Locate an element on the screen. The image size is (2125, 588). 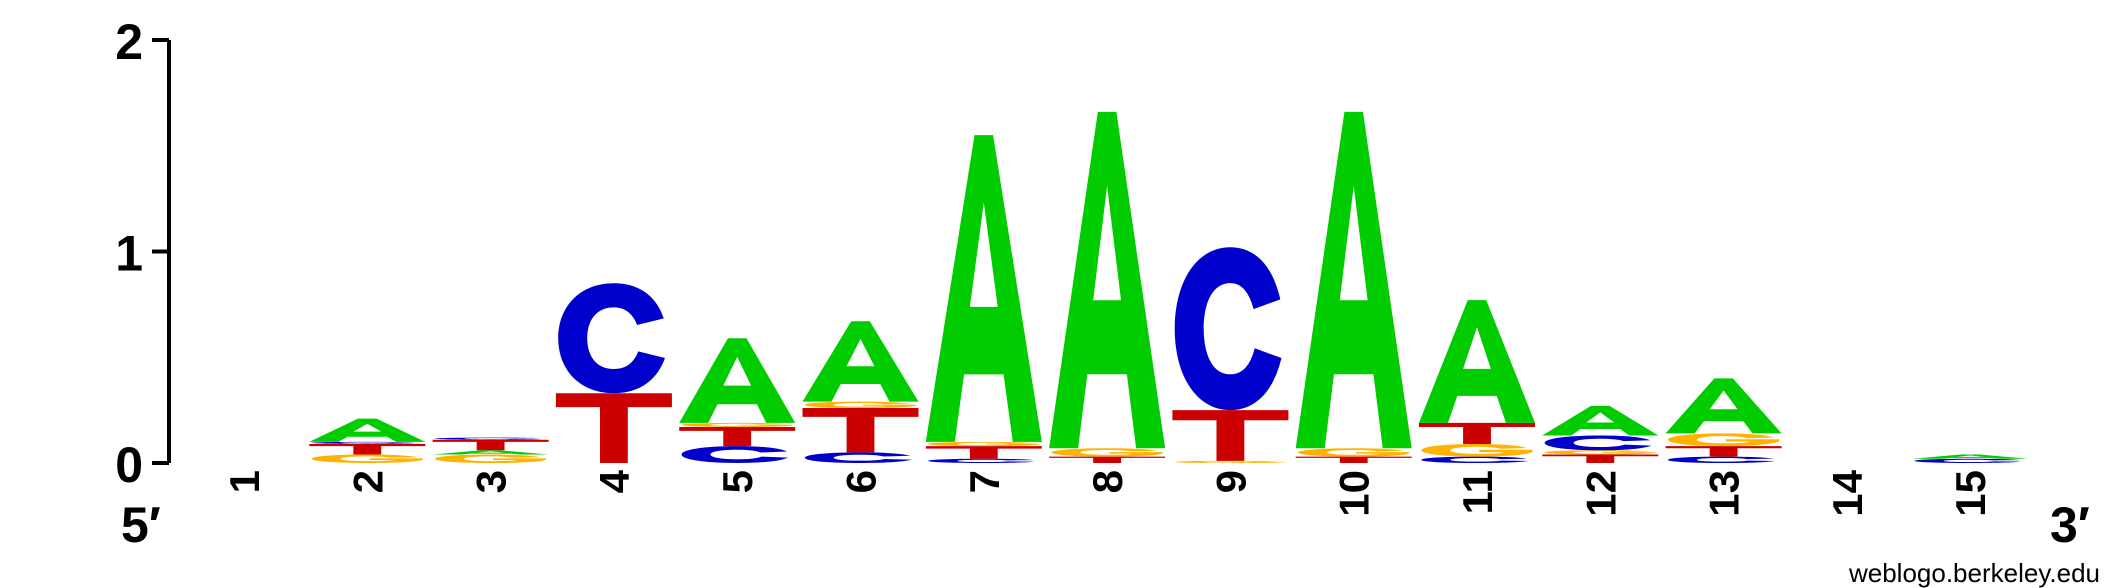
x-tick-label: 12 is located at coordinates (1600, 493).